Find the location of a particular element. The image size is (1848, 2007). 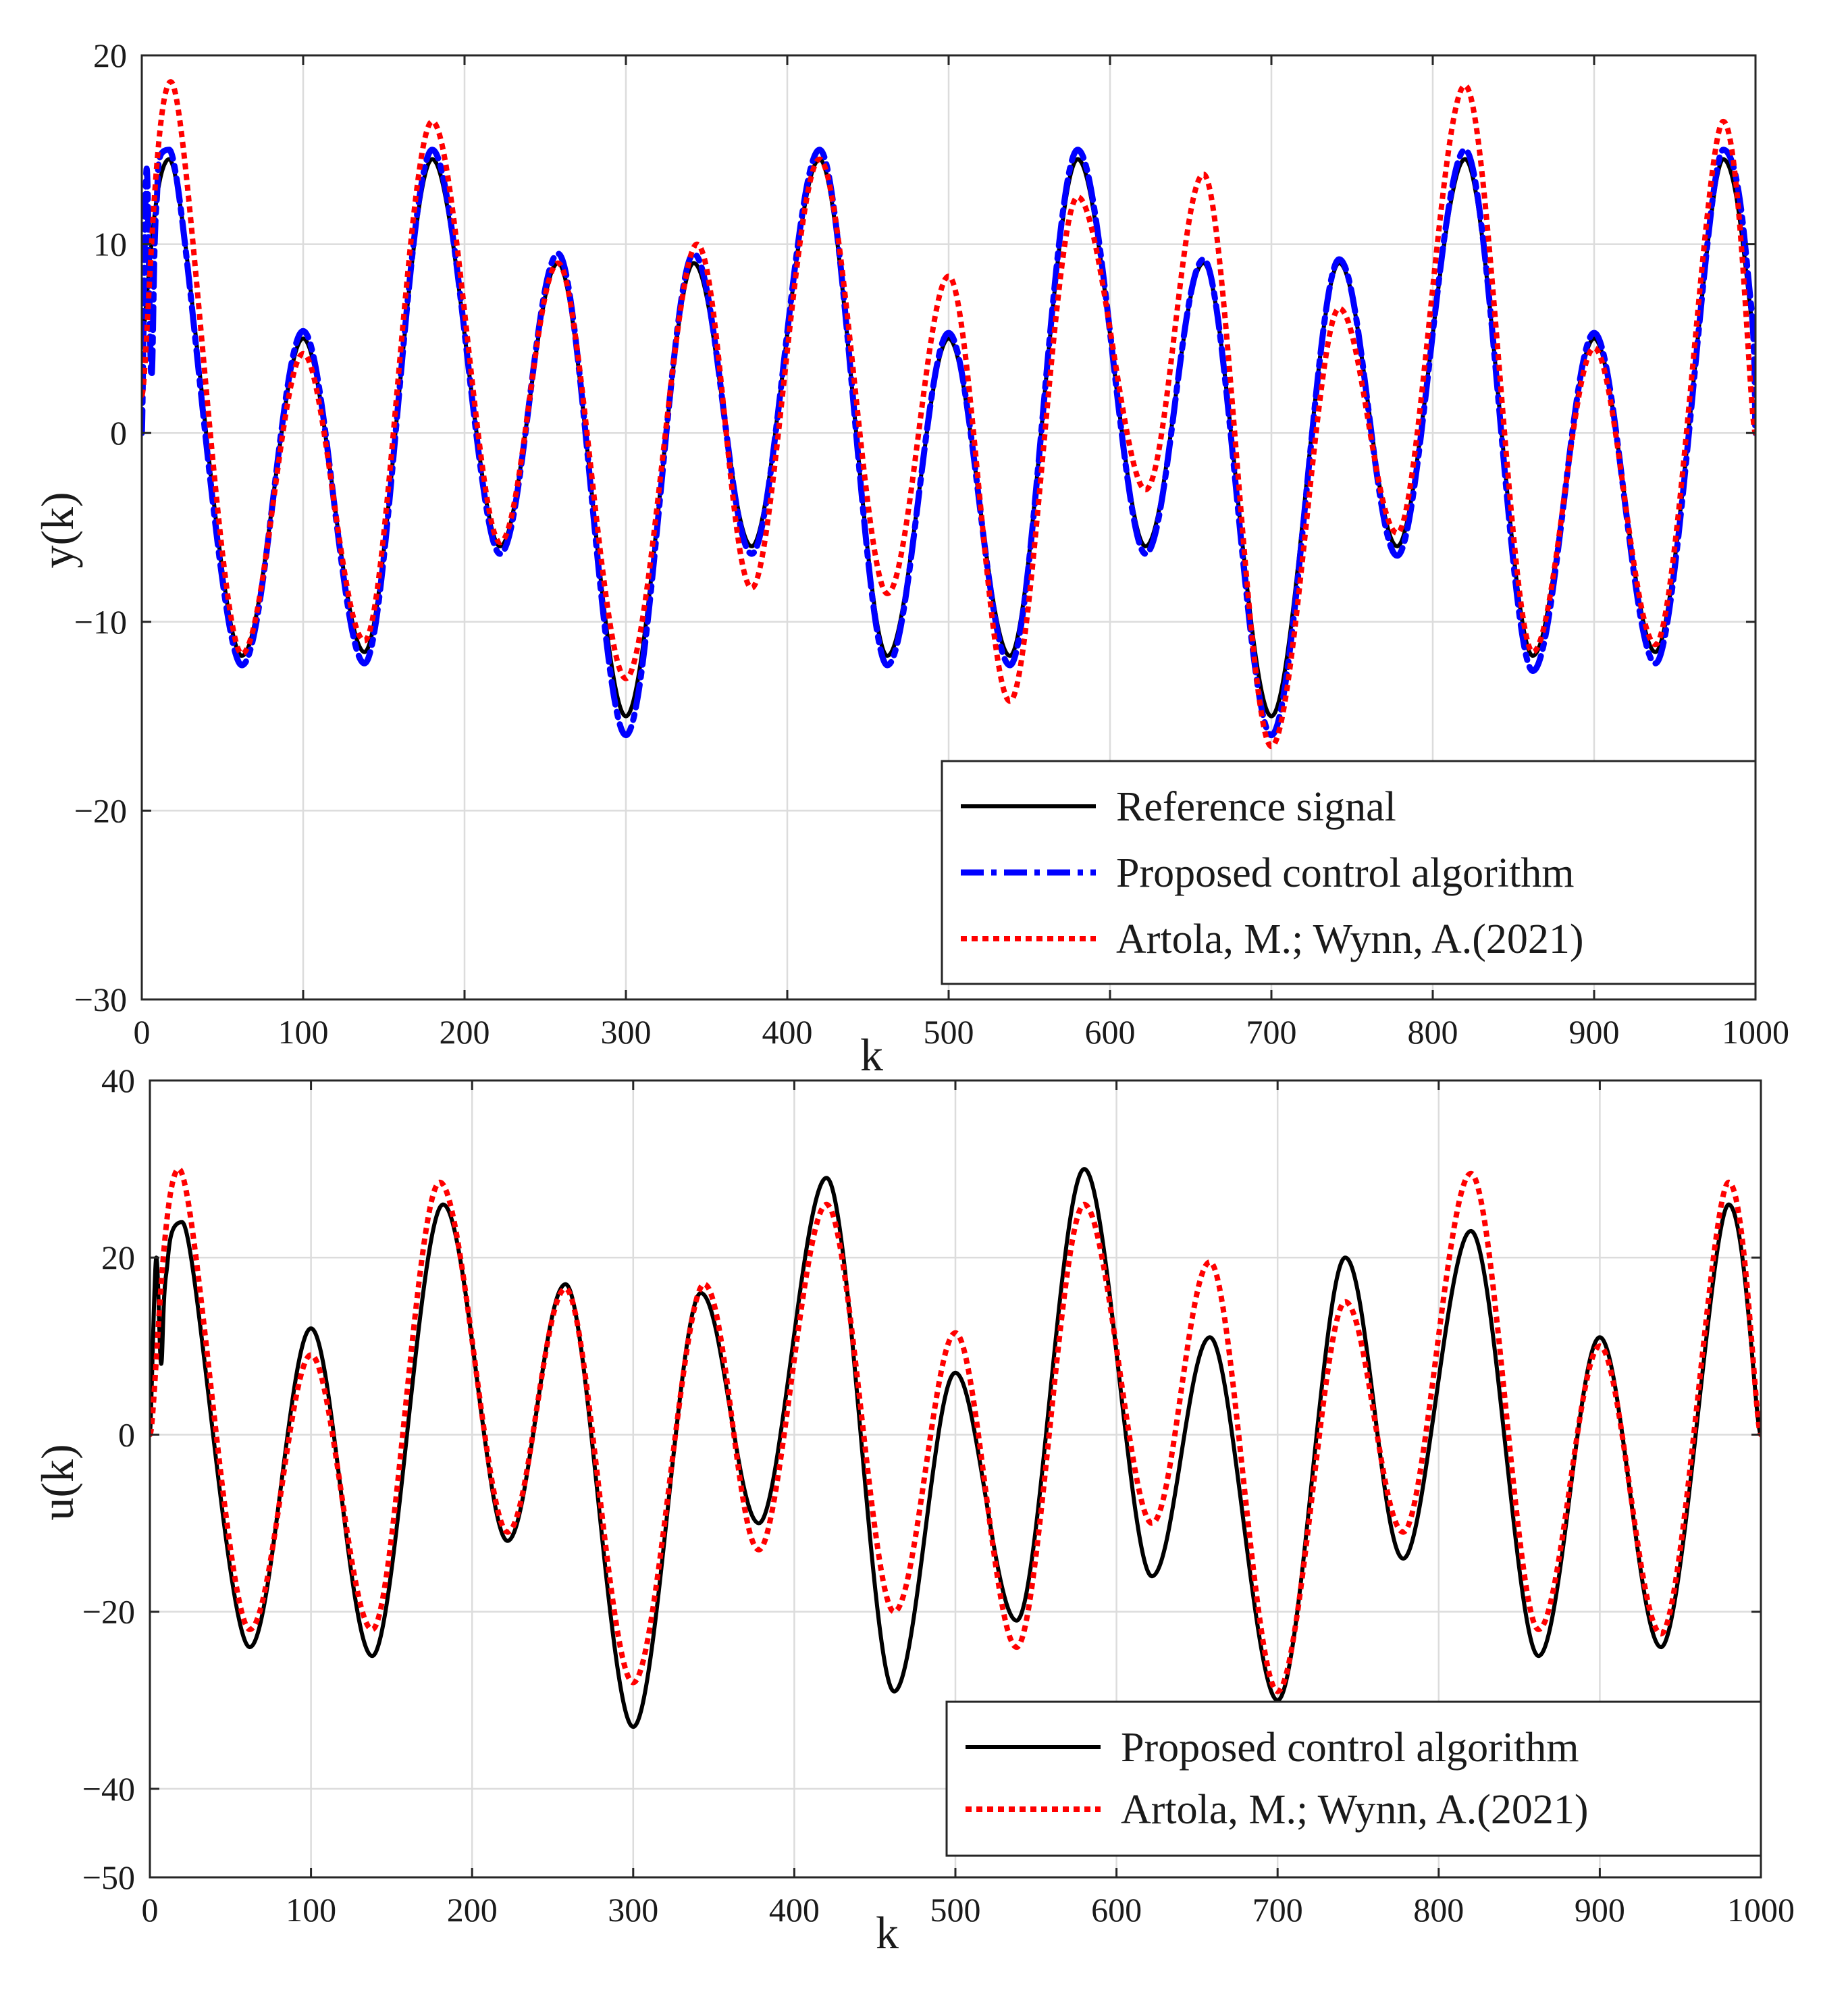

y-tick-label: −30 is located at coordinates (100, 1000).